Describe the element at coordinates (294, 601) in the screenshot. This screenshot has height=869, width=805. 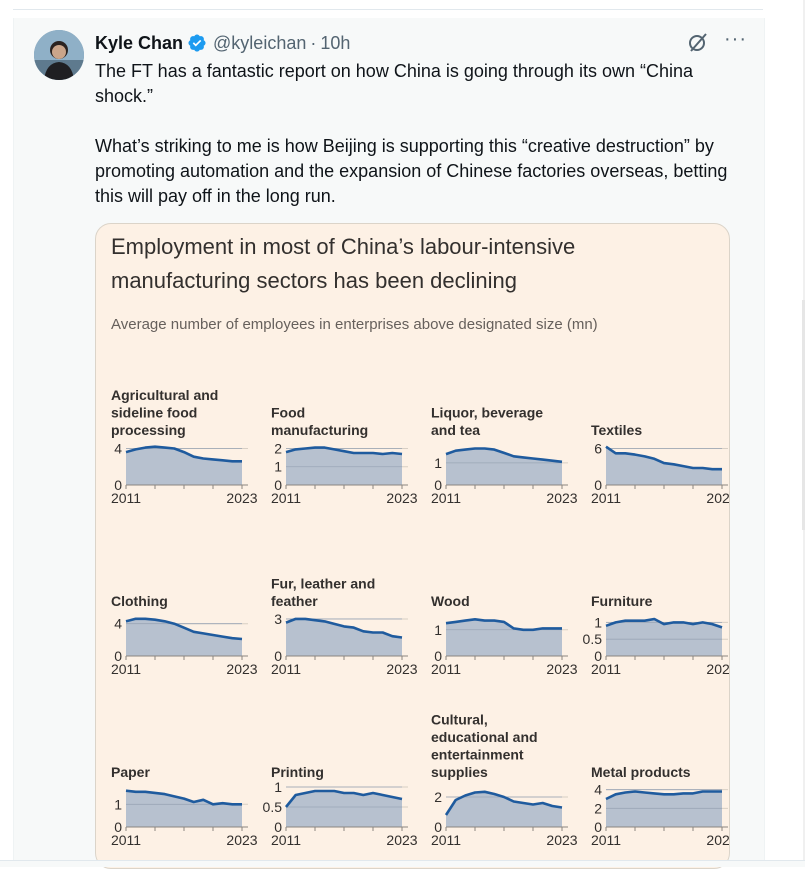
I see `panel-title: feather` at that location.